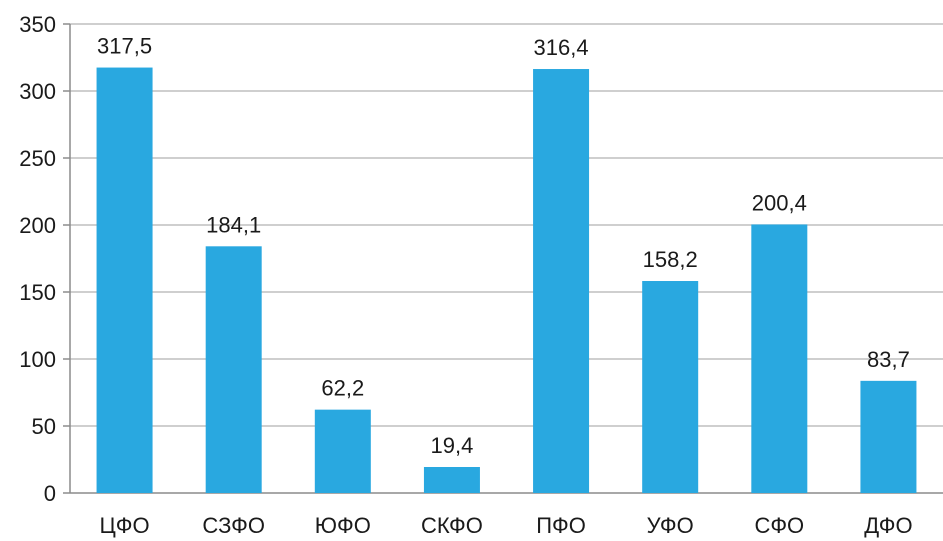  I want to click on y-tick-label: 200, so click(37, 225).